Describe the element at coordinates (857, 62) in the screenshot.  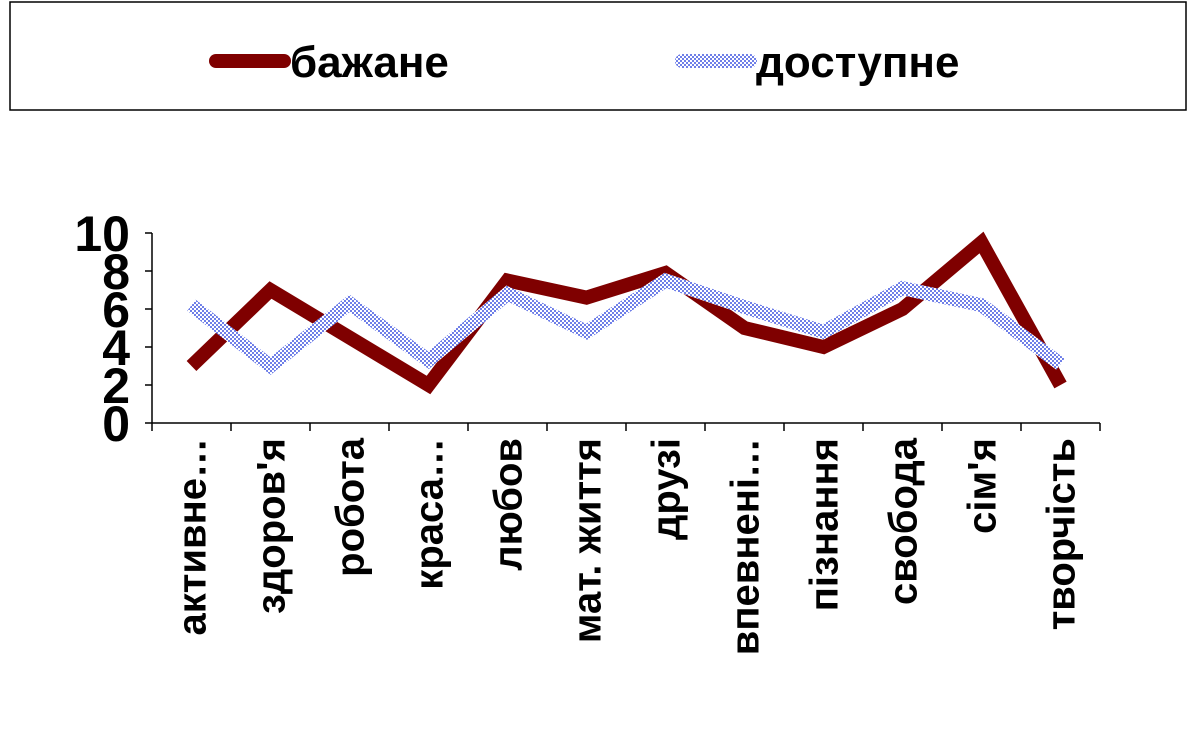
I see `legend-label-1: доступне` at that location.